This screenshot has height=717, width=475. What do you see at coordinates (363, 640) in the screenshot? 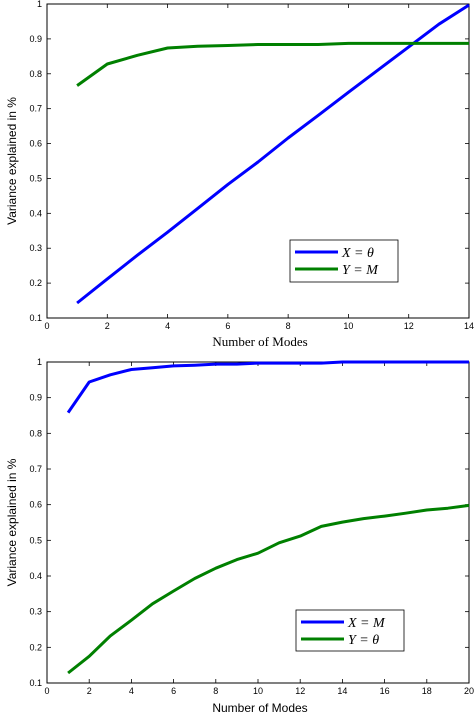
I see `legend-label-2: Y = θ` at bounding box center [363, 640].